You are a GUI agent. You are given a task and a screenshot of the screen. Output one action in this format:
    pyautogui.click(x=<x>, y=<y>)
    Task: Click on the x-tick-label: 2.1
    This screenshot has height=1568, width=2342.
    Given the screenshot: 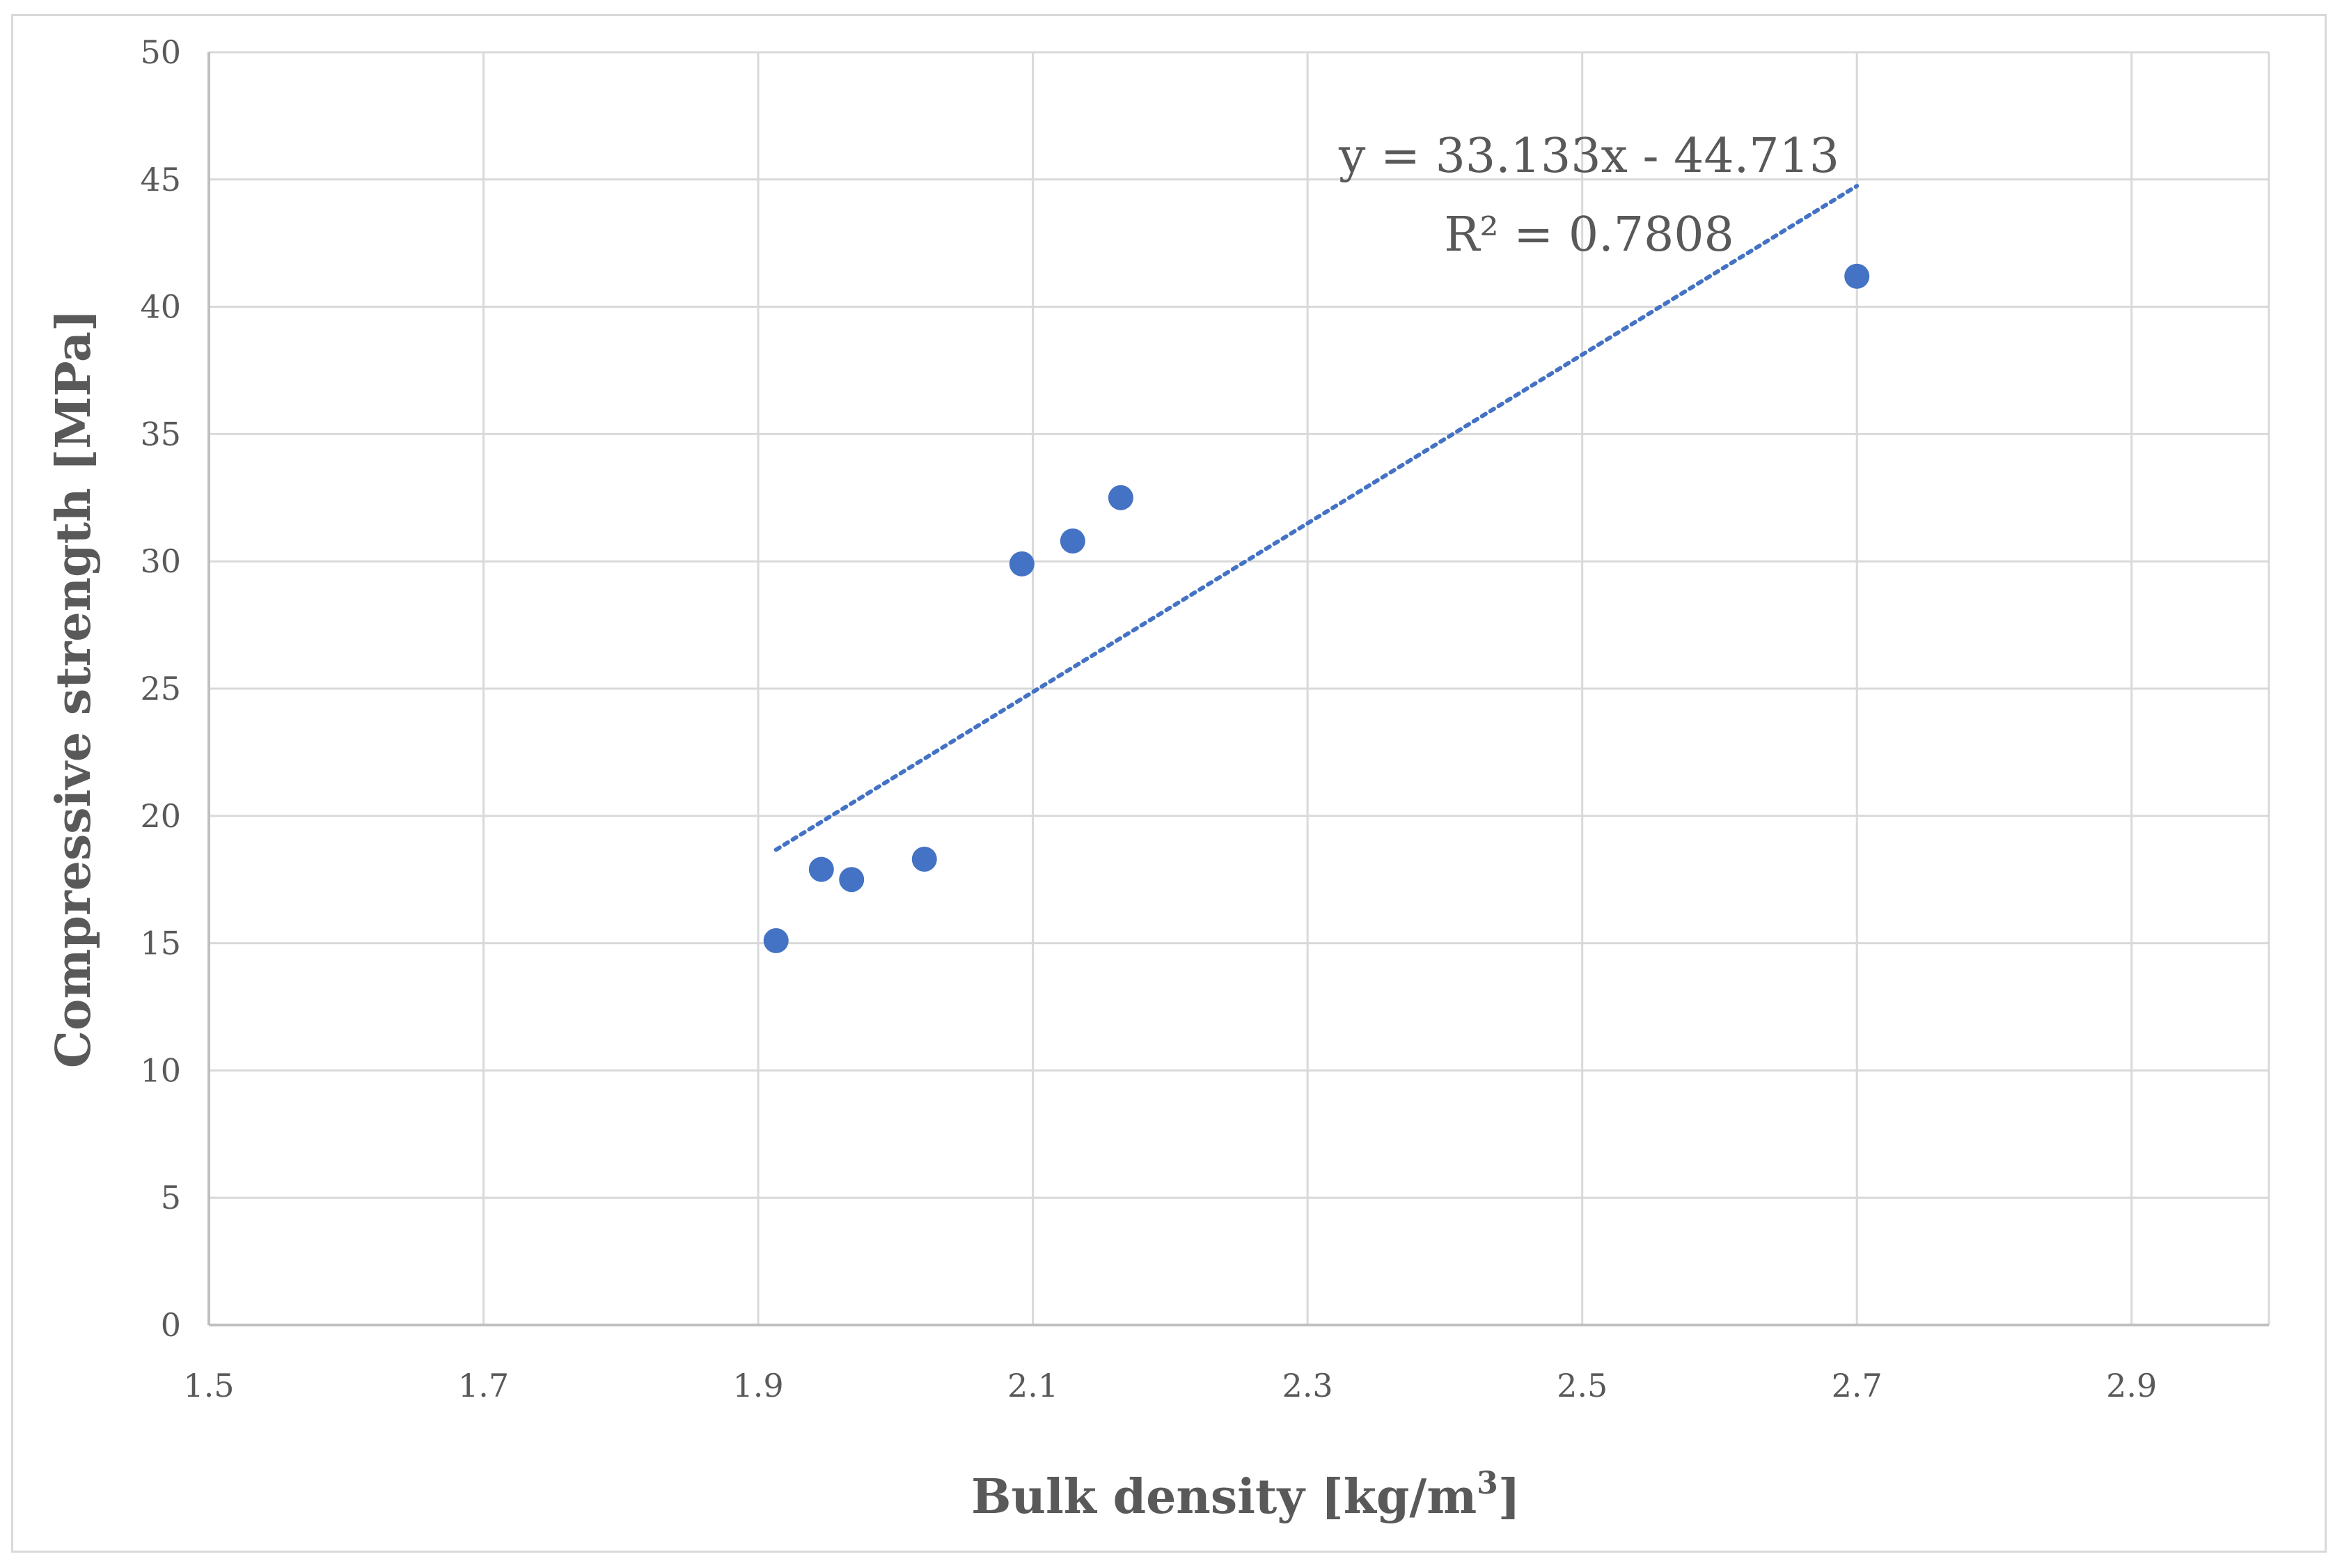 What is the action you would take?
    pyautogui.click(x=1033, y=1385)
    